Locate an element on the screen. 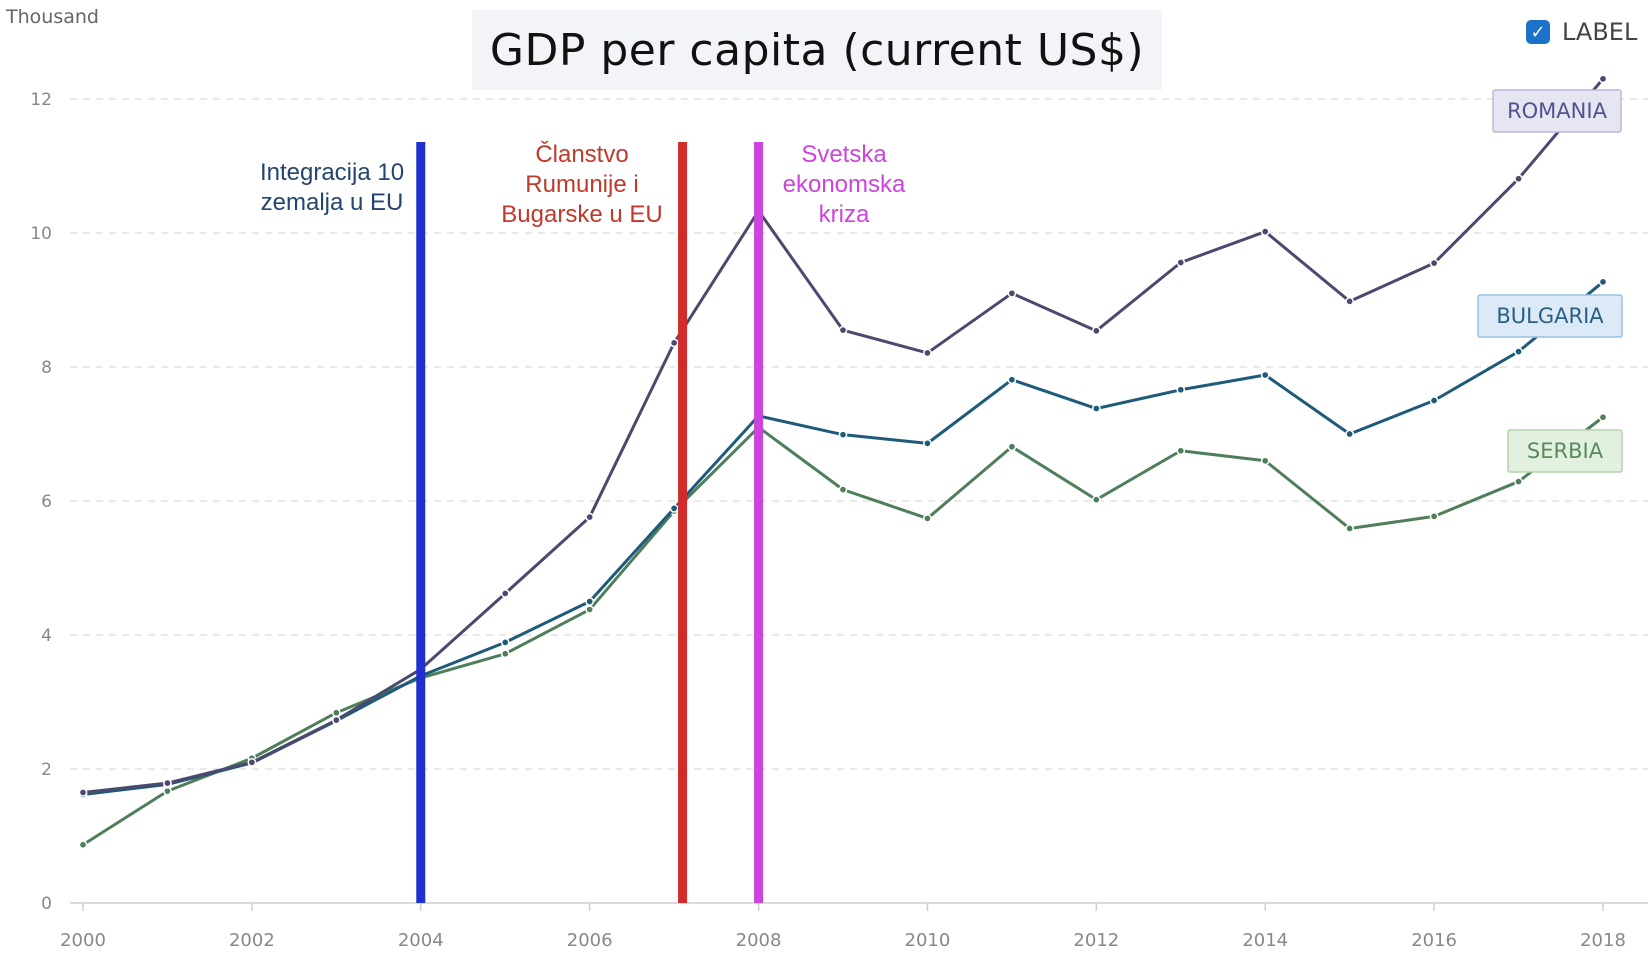 This screenshot has width=1650, height=968. annotation-text: zemalja u EU is located at coordinates (332, 202).